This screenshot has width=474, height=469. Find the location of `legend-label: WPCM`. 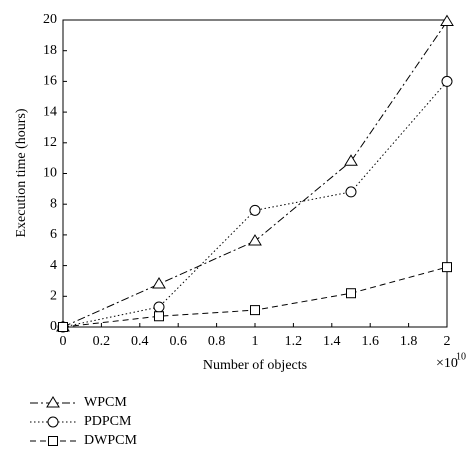

legend-label: WPCM is located at coordinates (105, 402).